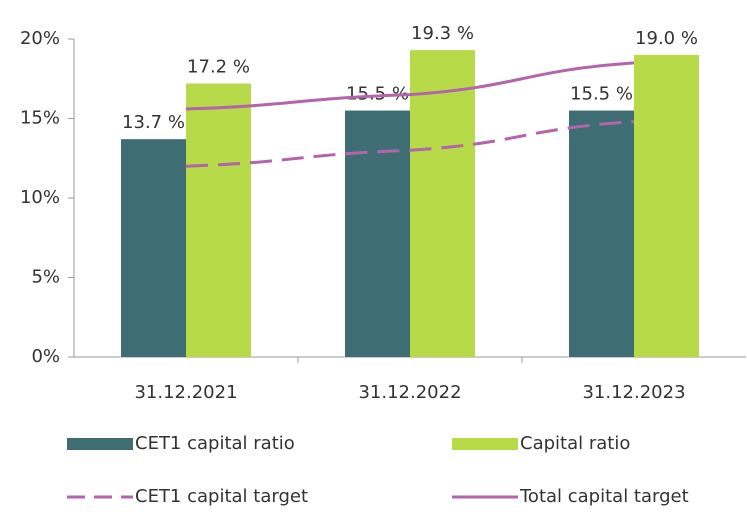  Describe the element at coordinates (633, 392) in the screenshot. I see `x-tick-label: 31.12.2023` at that location.